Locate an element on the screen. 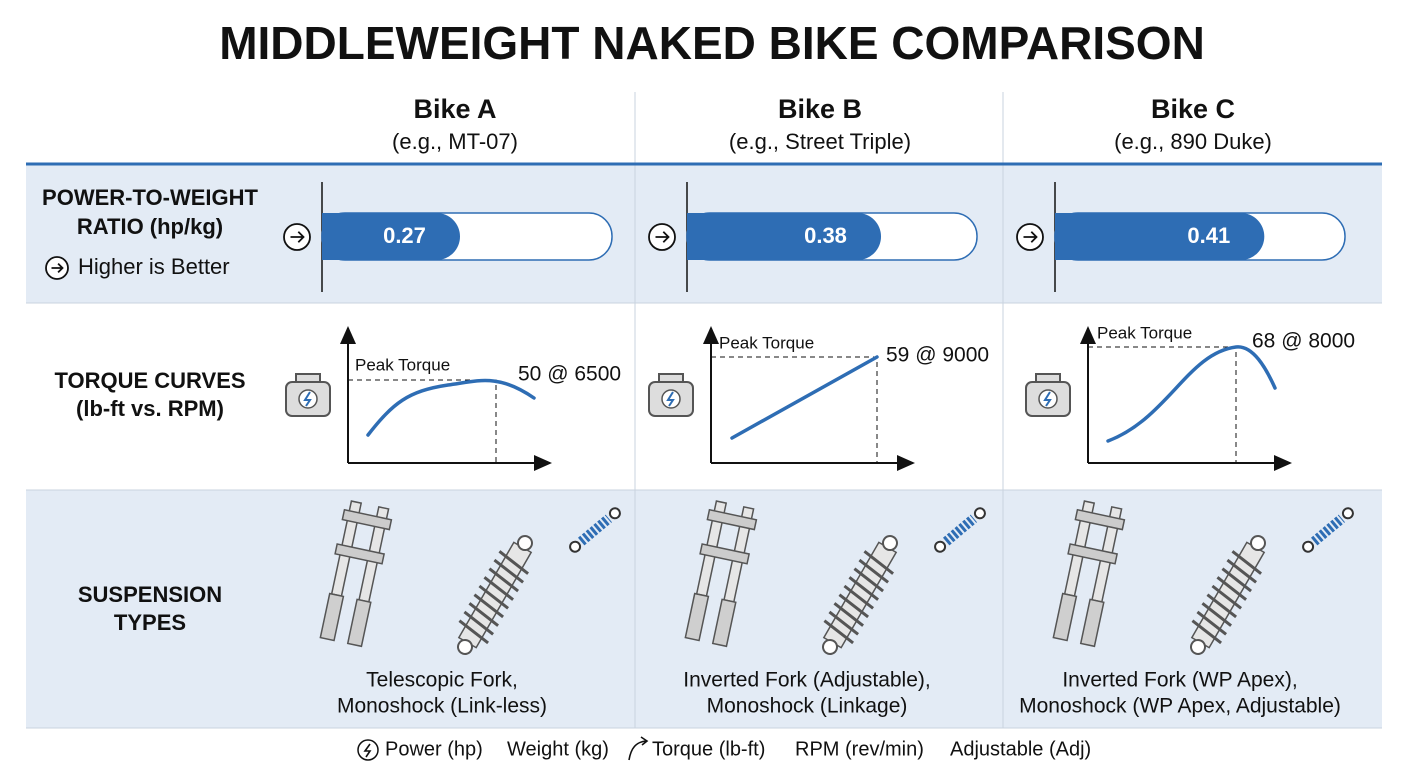 The height and width of the screenshot is (768, 1408). bar-value: 0.38 is located at coordinates (825, 235).